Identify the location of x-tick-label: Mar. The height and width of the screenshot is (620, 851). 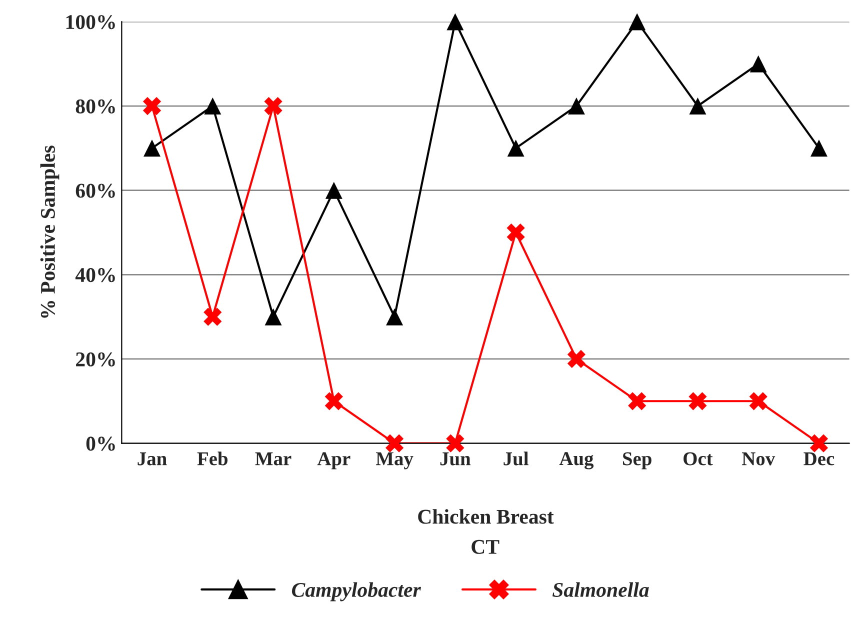
(273, 459).